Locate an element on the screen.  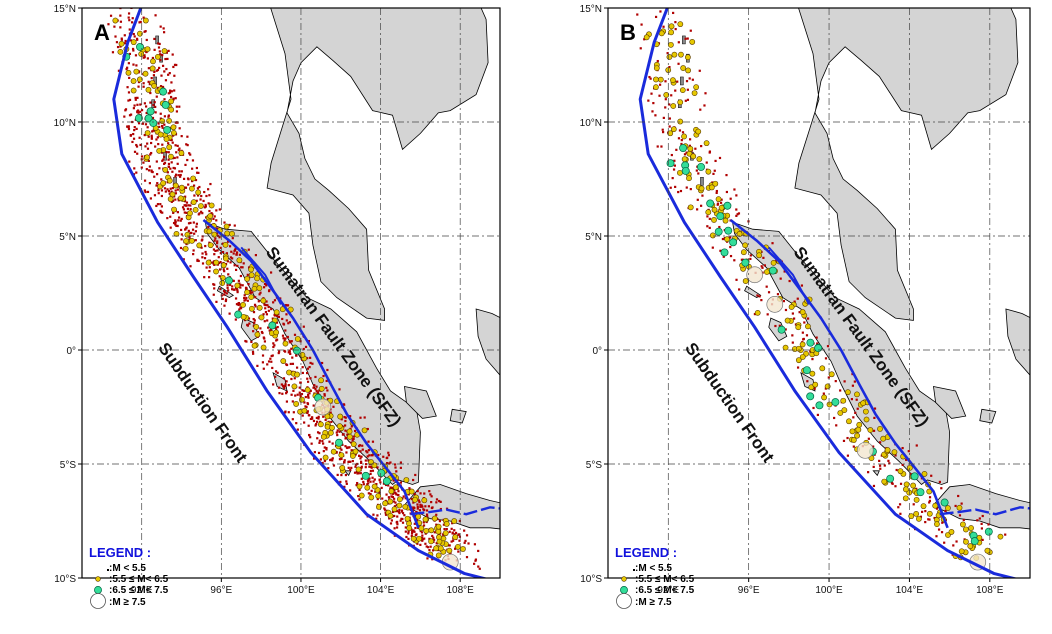
lon-tick-label: 108°E is located at coordinates (990, 590).